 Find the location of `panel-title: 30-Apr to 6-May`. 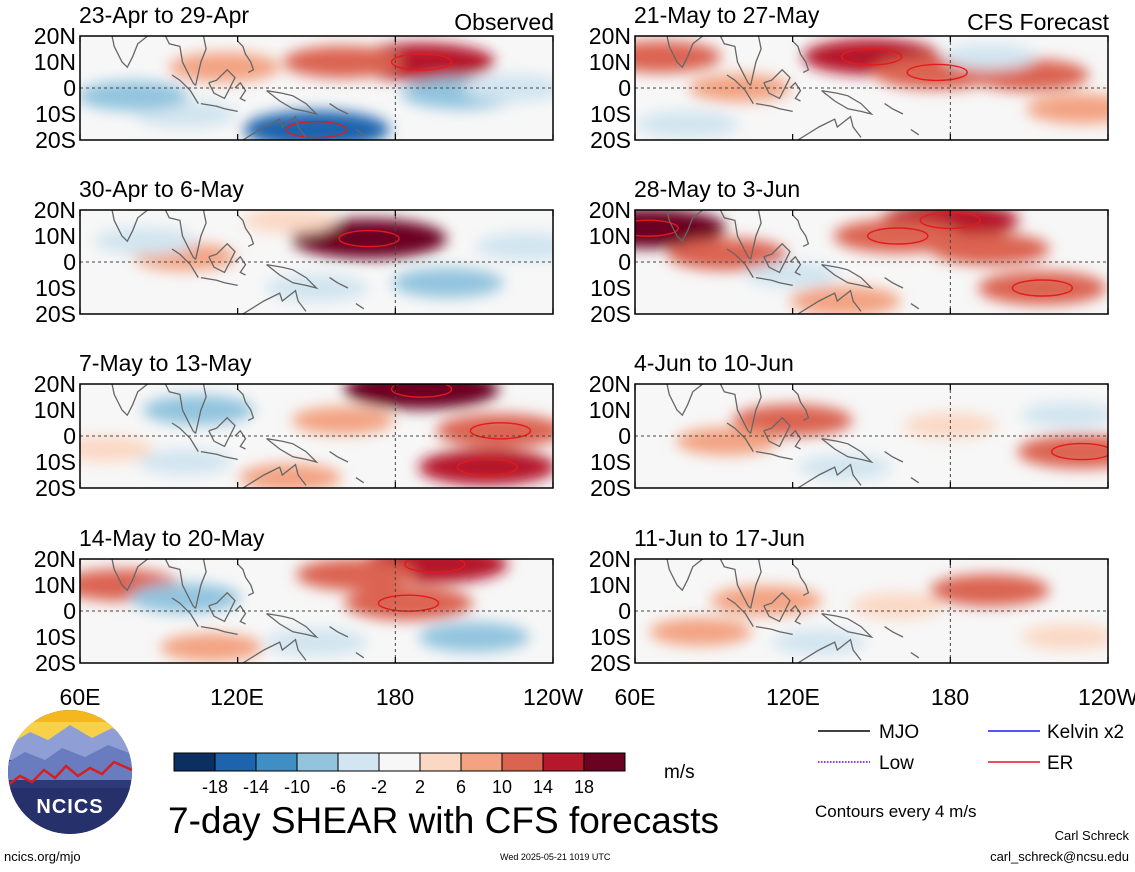

panel-title: 30-Apr to 6-May is located at coordinates (161, 189).